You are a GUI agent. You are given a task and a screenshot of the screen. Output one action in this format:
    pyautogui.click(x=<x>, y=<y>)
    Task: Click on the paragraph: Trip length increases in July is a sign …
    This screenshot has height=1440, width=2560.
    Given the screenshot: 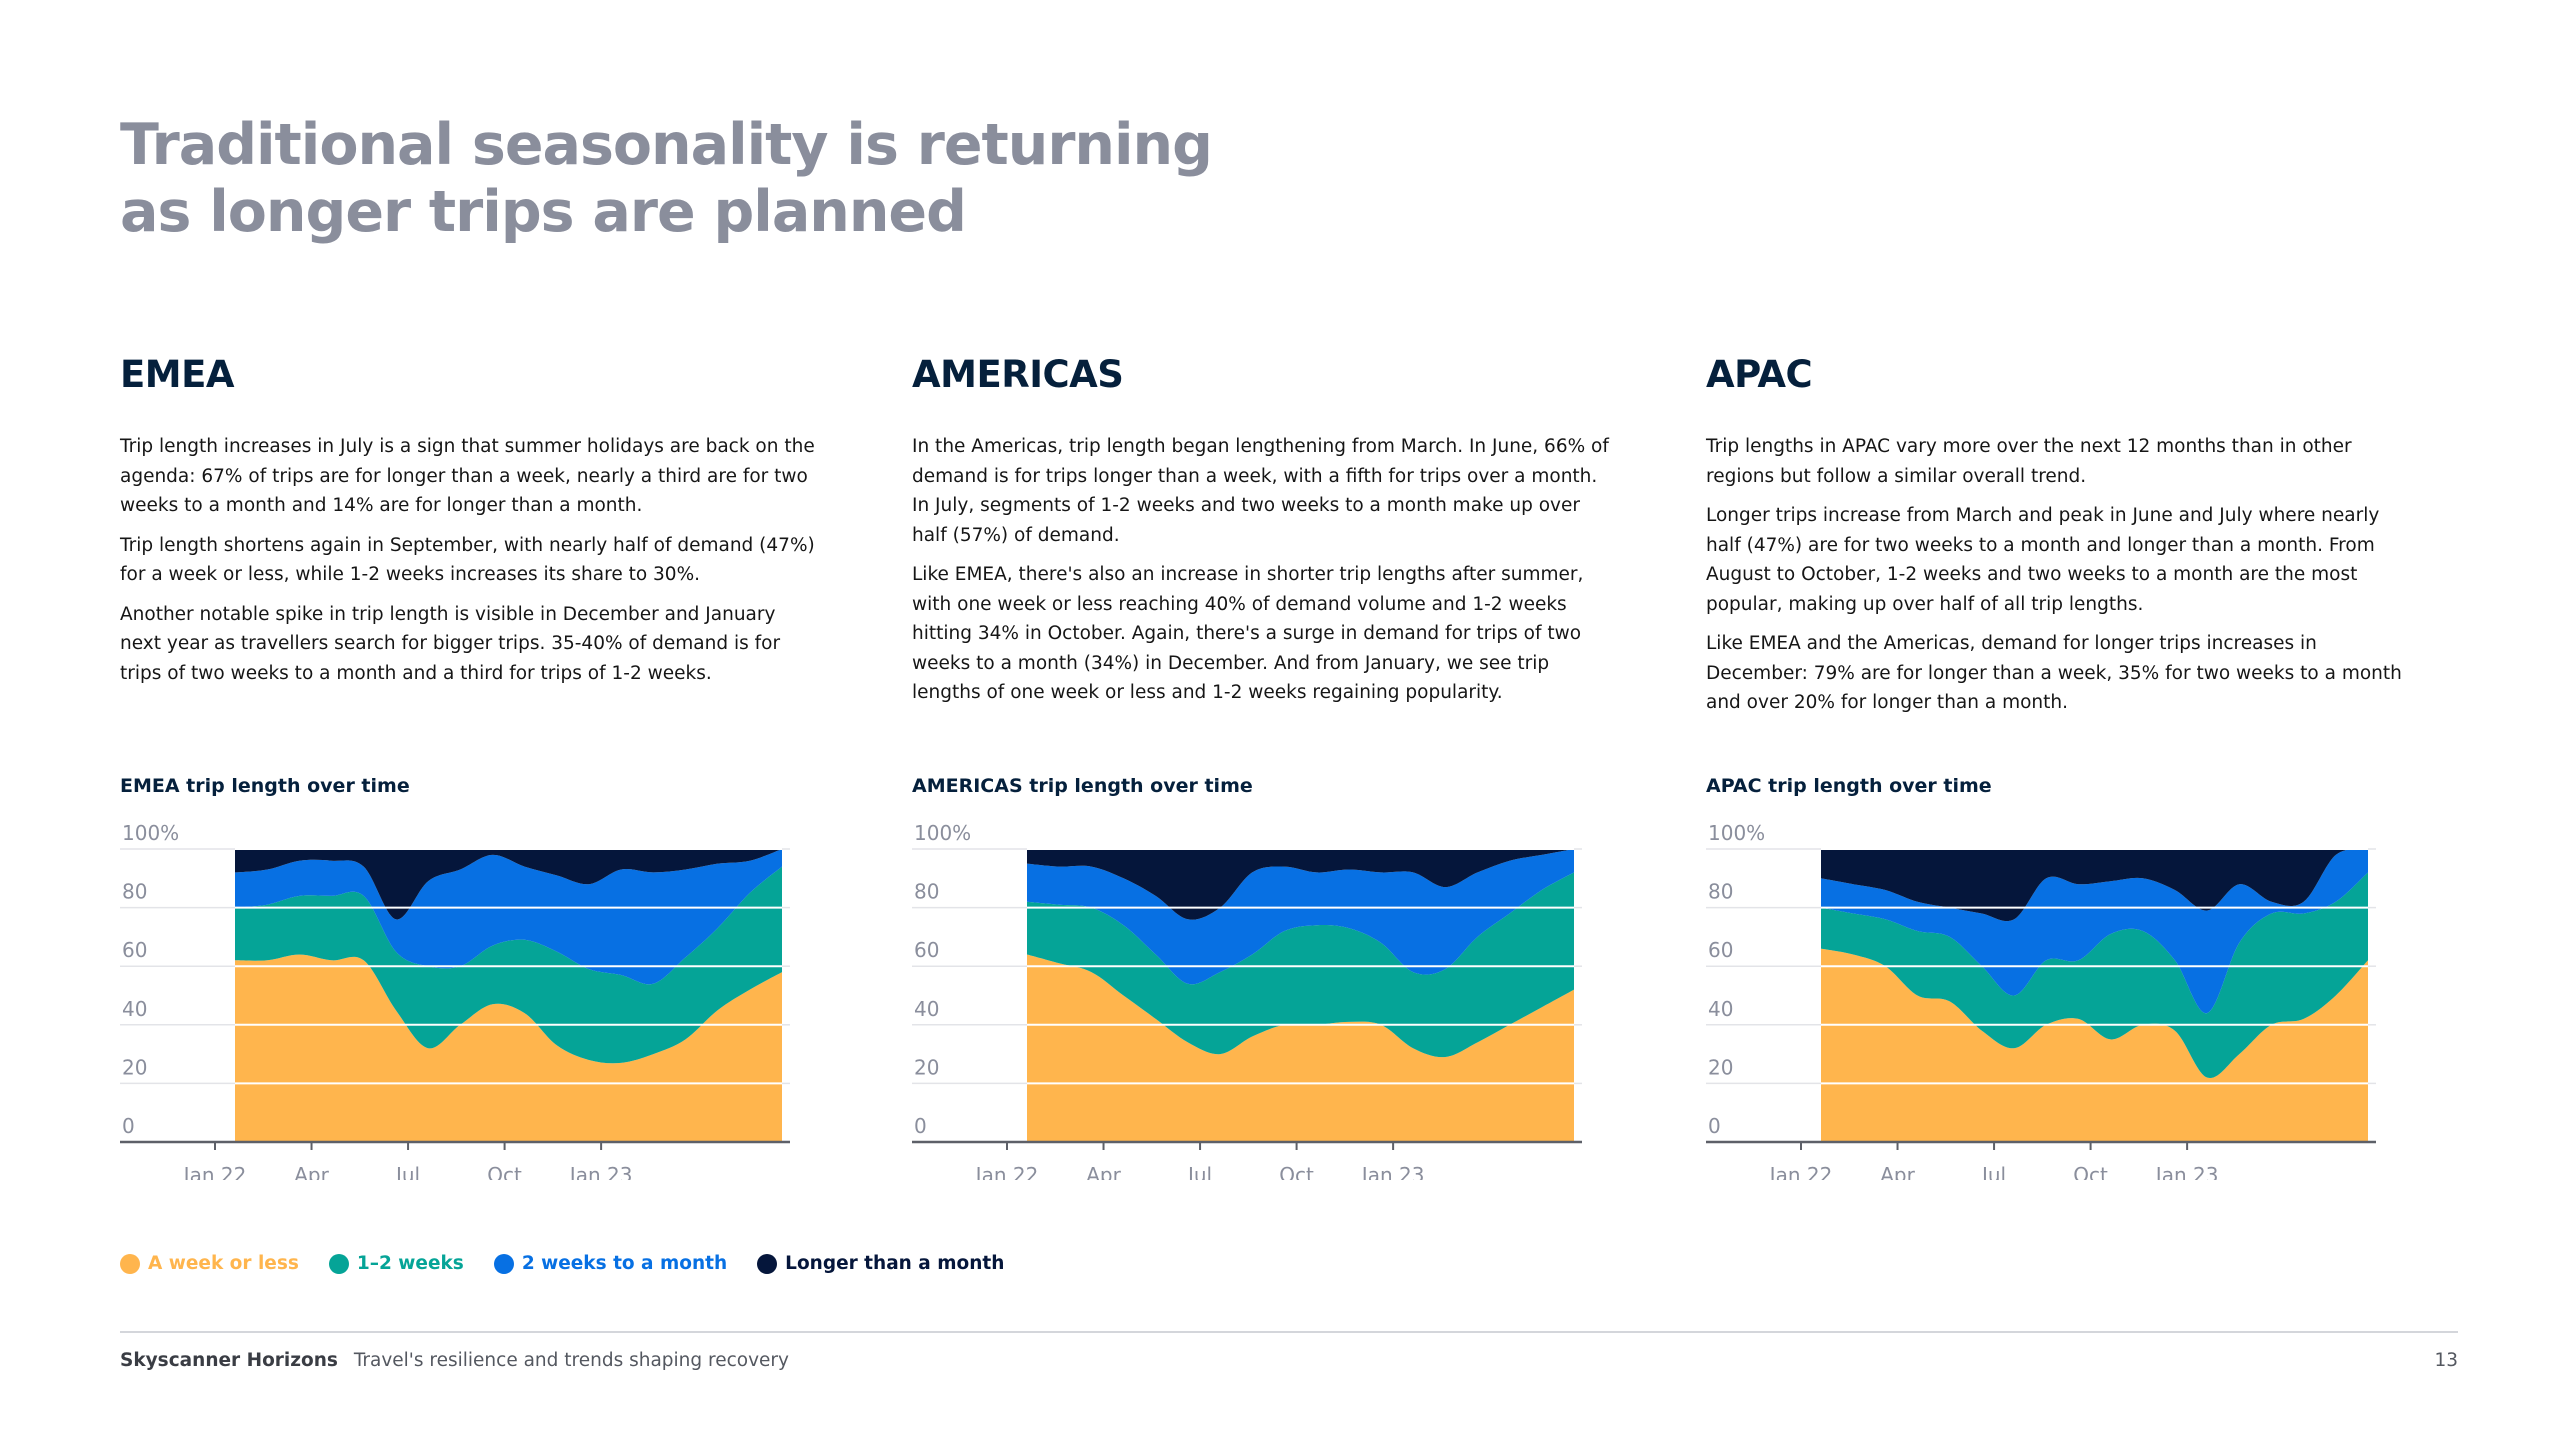 What is the action you would take?
    pyautogui.click(x=467, y=476)
    